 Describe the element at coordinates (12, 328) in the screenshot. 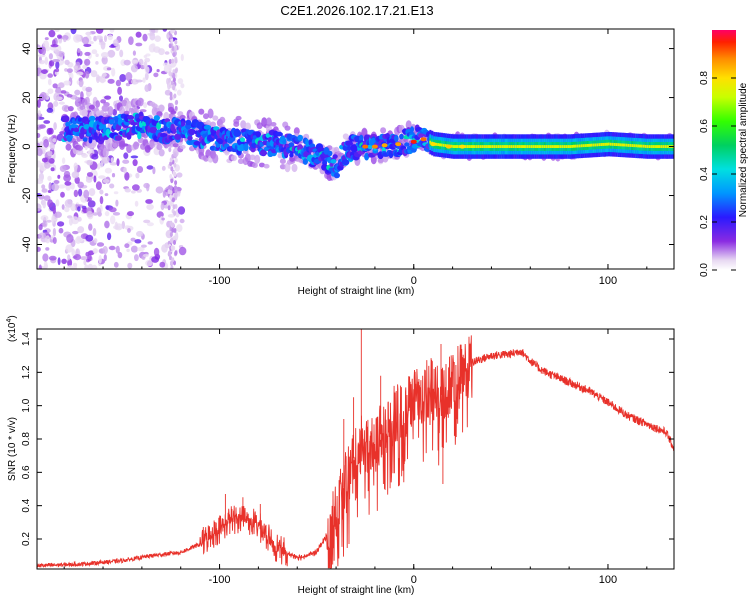

I see `snr-multiplier: (x104)` at that location.